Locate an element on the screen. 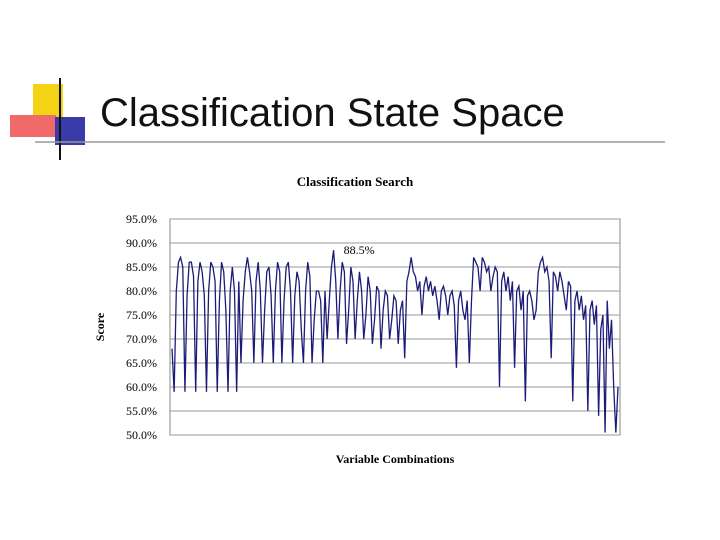  y-tick-label: 55.0% is located at coordinates (141, 411).